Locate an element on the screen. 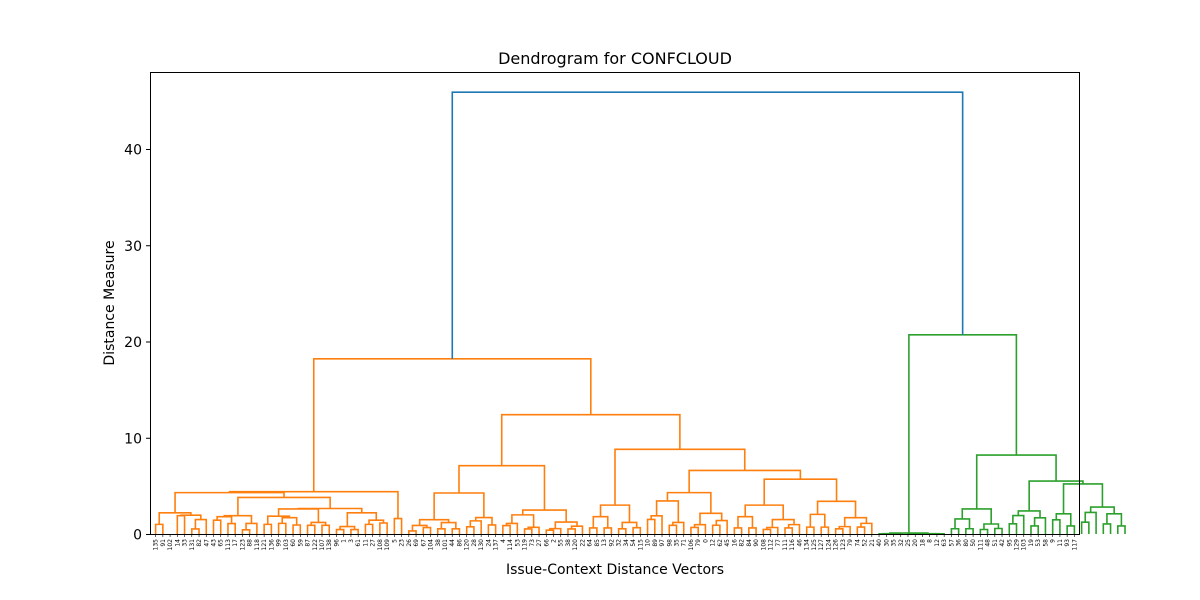 This screenshot has width=1200, height=600. x-tick-label: 38 is located at coordinates (438, 543).